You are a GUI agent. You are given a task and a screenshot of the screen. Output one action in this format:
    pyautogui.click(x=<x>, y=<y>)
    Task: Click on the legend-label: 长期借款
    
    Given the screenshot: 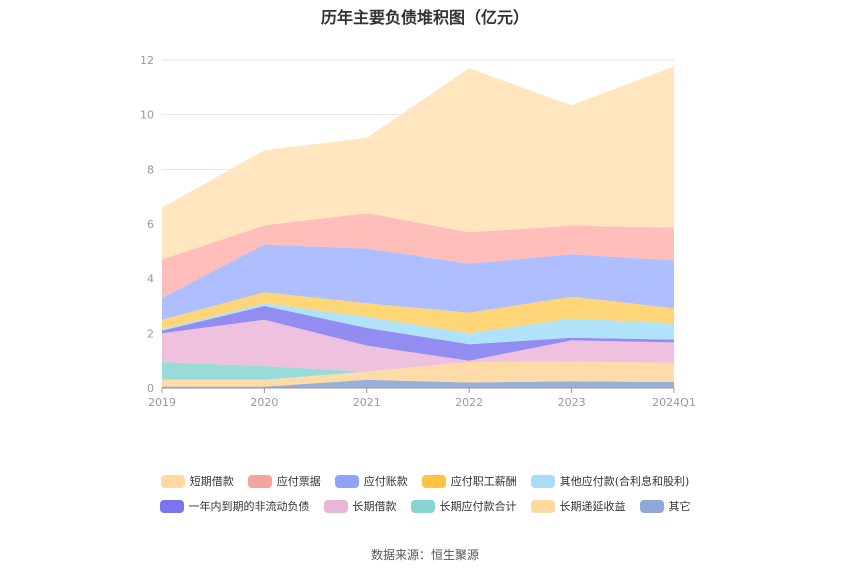 What is the action you would take?
    pyautogui.click(x=374, y=506)
    